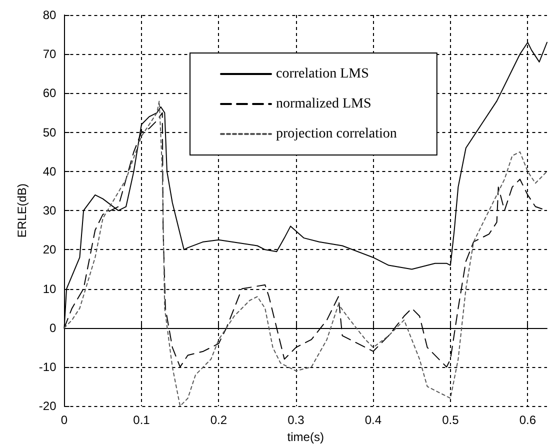  I want to click on legend-label: normalized LMS, so click(324, 104).